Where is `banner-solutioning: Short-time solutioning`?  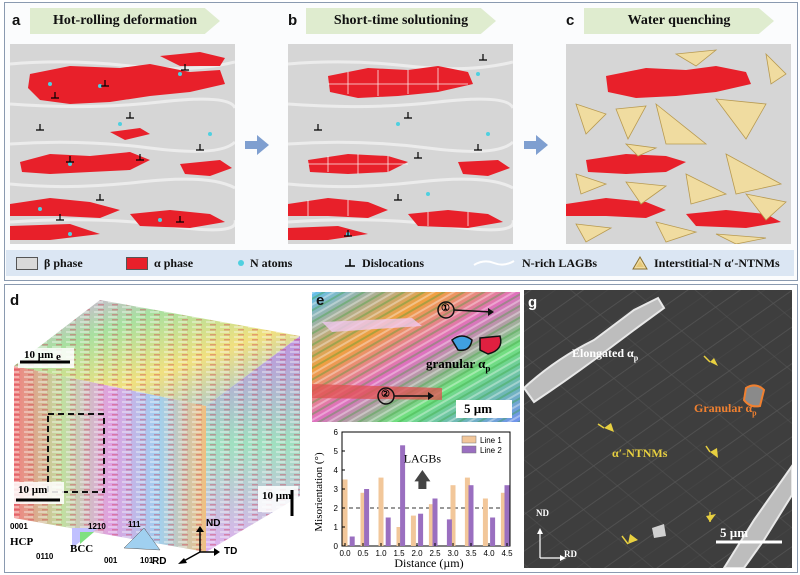
banner-solutioning: Short-time solutioning is located at coordinates (401, 21).